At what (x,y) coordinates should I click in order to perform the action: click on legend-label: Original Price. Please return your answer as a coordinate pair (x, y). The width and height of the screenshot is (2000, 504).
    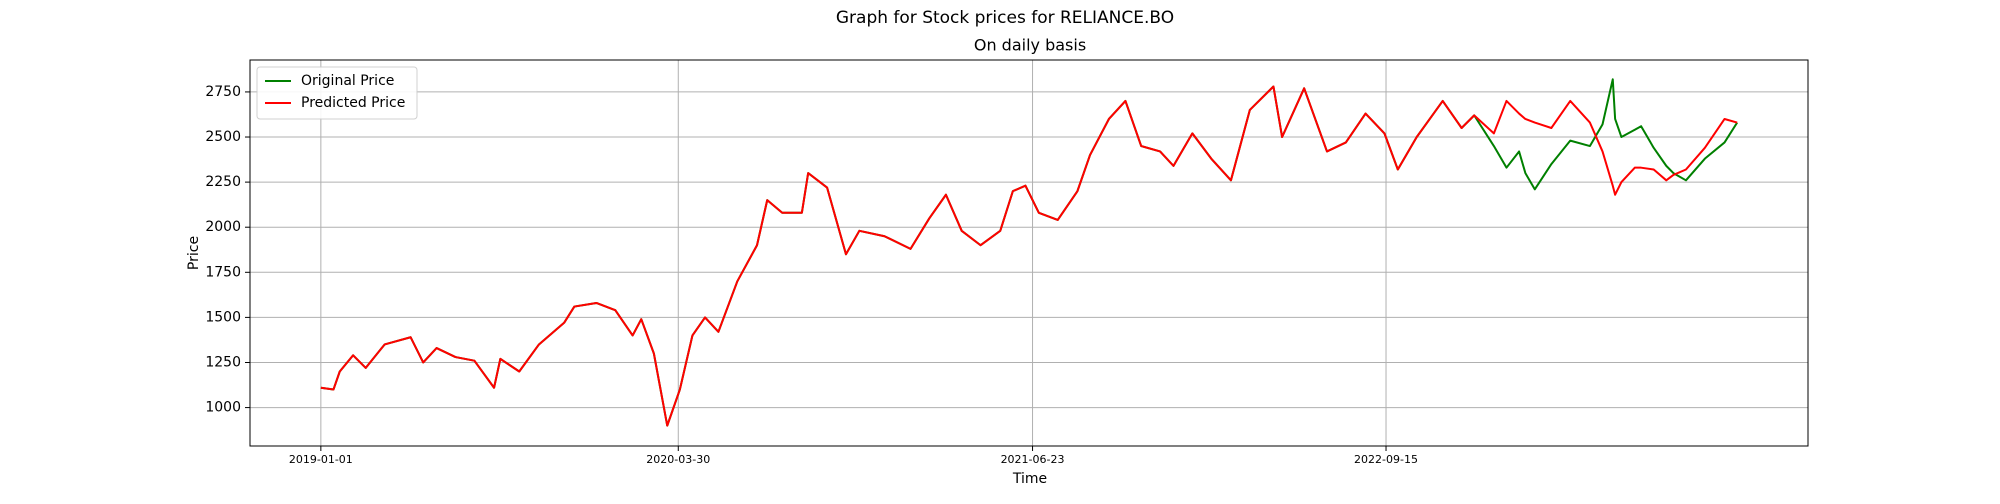
    Looking at the image, I should click on (347, 81).